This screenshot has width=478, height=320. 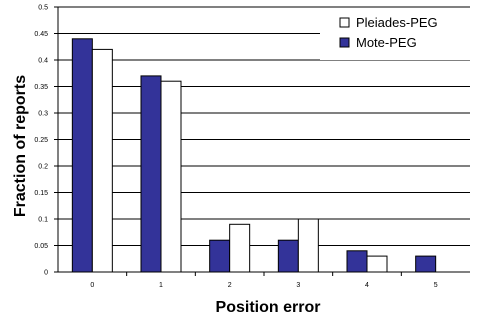 I want to click on y-tick-label: 0.5, so click(x=43, y=8).